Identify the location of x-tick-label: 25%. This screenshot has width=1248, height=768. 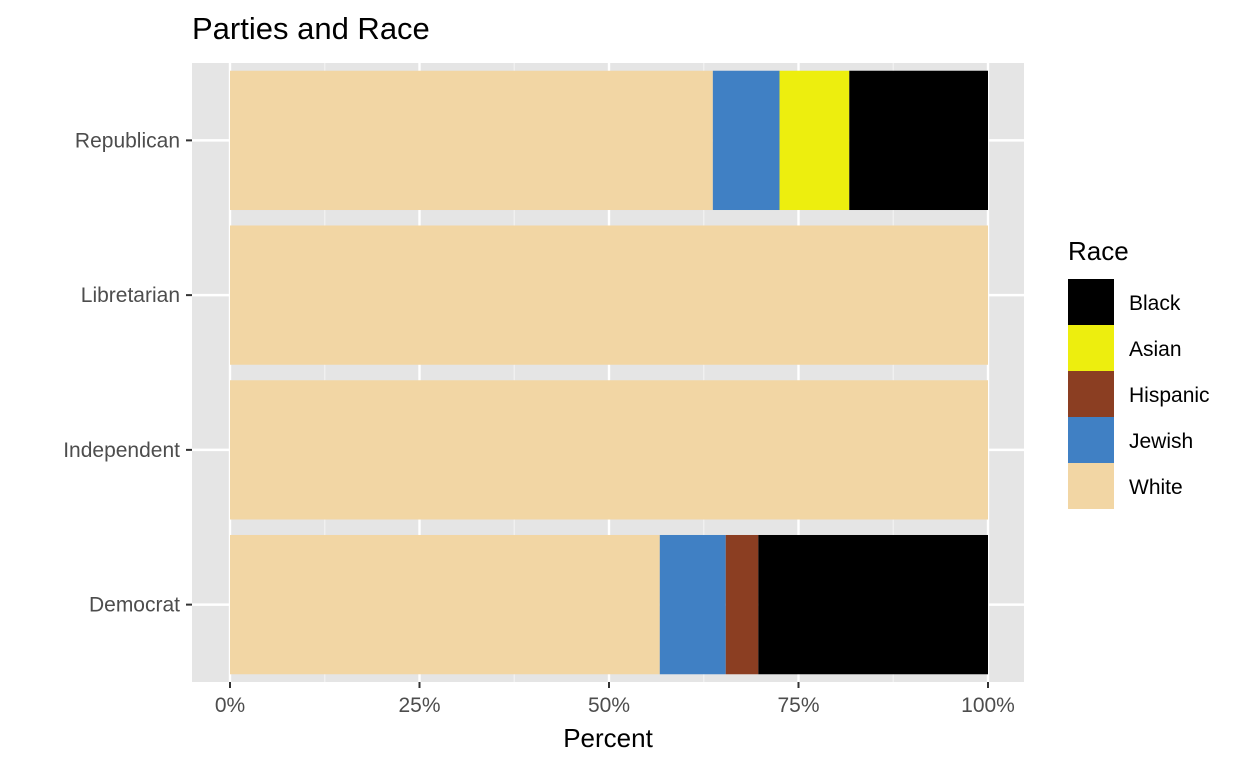
(419, 705).